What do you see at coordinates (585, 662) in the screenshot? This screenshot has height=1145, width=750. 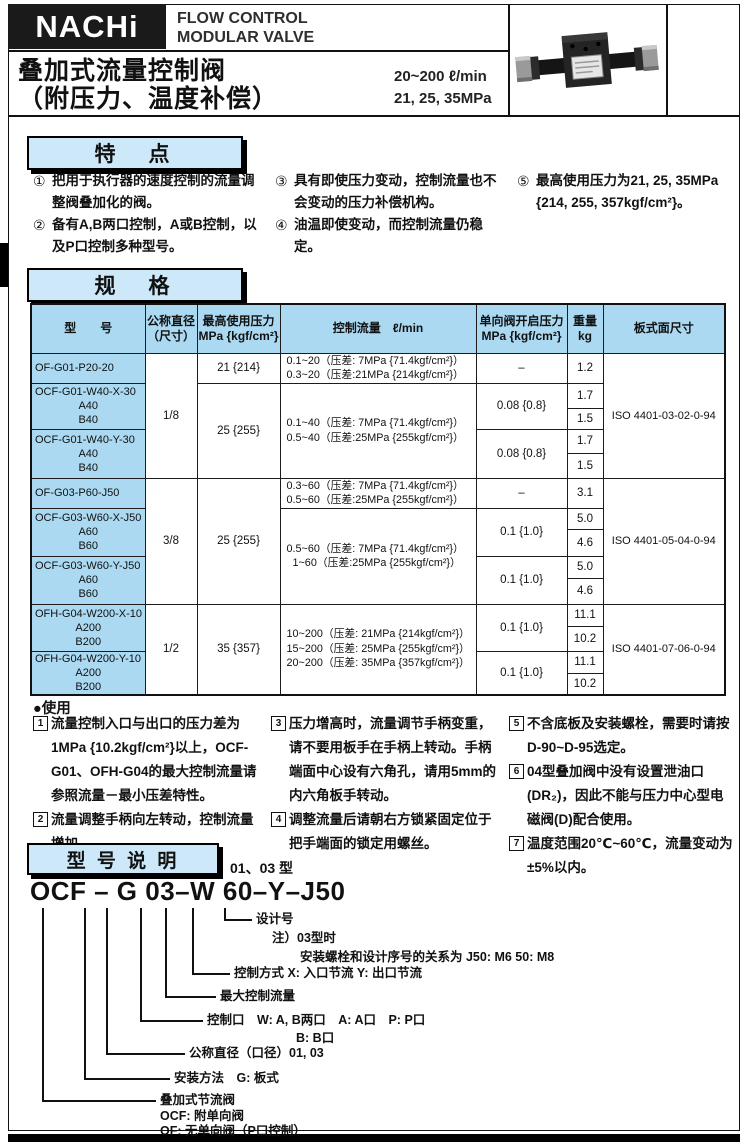 I see `weight-cell: 11.1` at bounding box center [585, 662].